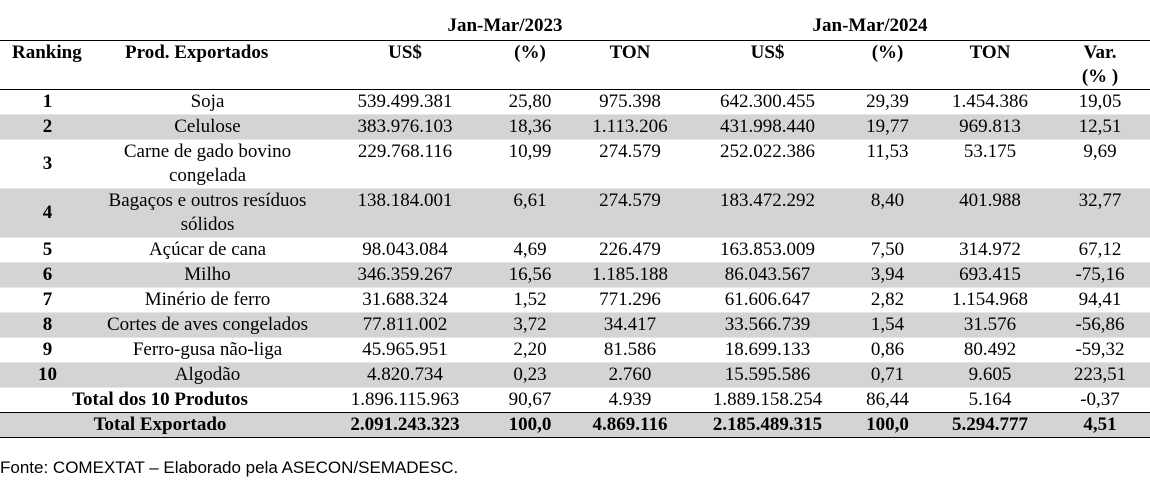 The image size is (1150, 488). I want to click on cell-usd-2024: 18.699.133, so click(768, 350).